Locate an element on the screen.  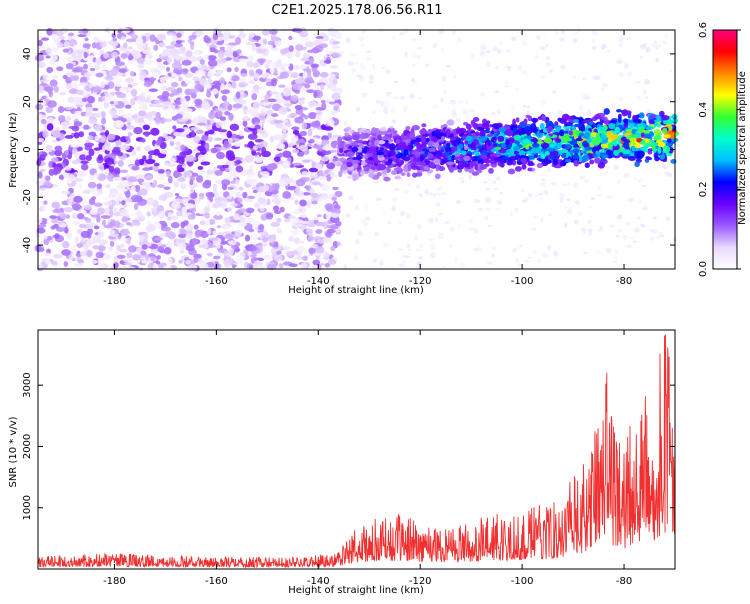
figure-title: C2E1.2025.178.06.56.R11 is located at coordinates (356, 10).